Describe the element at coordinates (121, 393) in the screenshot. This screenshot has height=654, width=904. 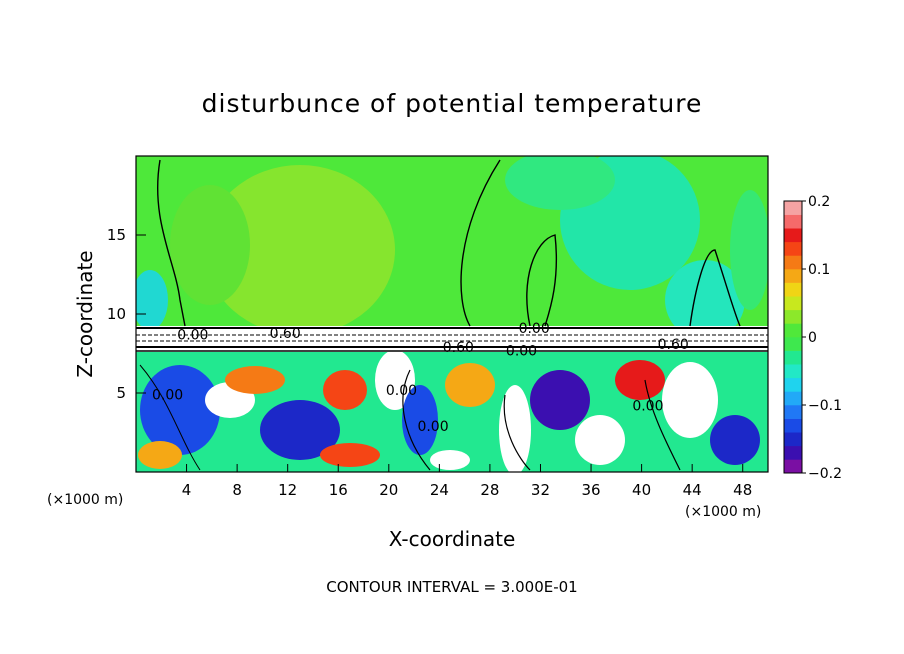
I see `y-tick-label: 5` at that location.